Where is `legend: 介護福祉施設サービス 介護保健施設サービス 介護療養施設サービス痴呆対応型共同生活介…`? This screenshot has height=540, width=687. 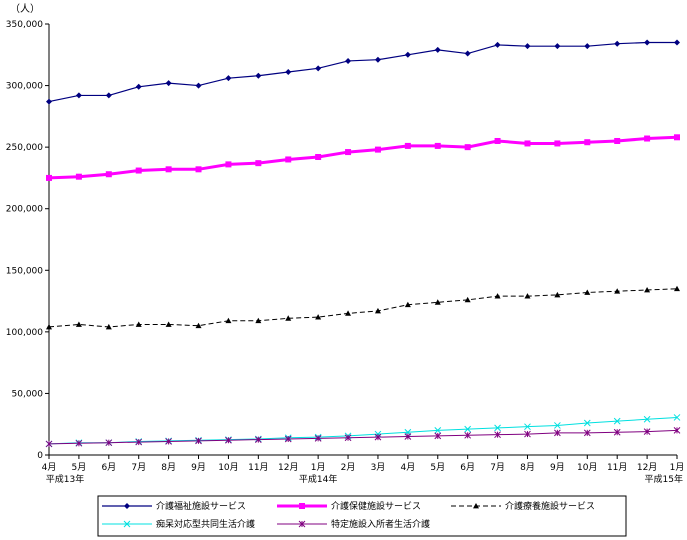
legend: 介護福祉施設サービス 介護保健施設サービス 介護療養施設サービス痴呆対応型共同生活介… is located at coordinates (362, 516).